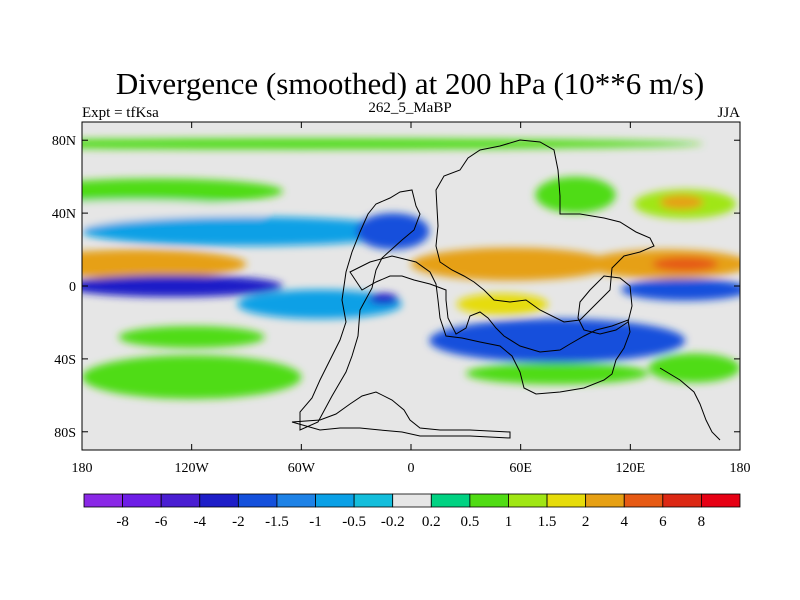 This screenshot has height=600, width=800. I want to click on region-south-green-east, so click(694, 368).